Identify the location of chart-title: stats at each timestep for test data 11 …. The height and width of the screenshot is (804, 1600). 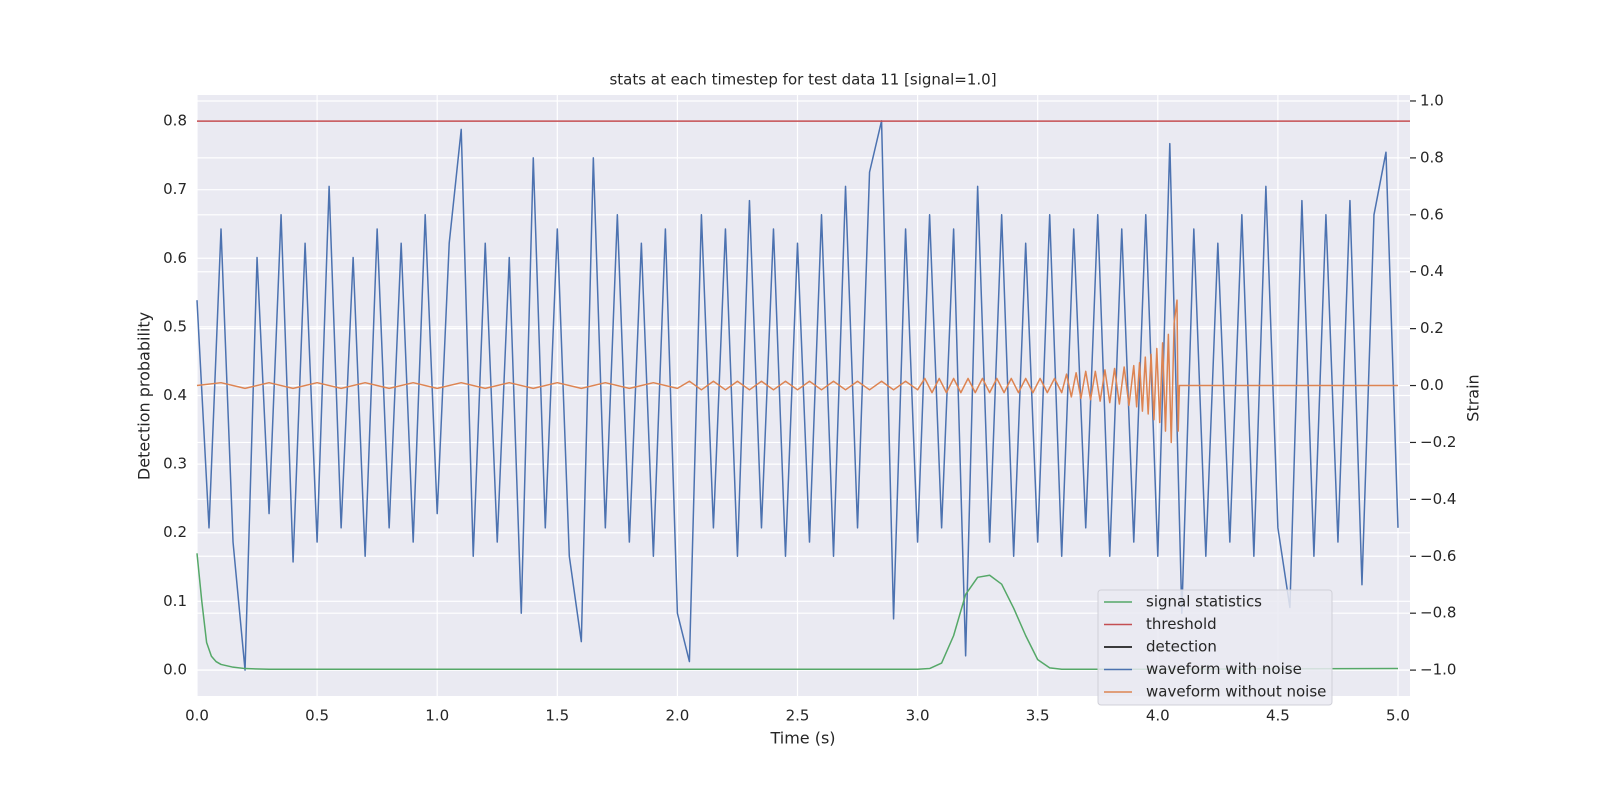
(802, 80).